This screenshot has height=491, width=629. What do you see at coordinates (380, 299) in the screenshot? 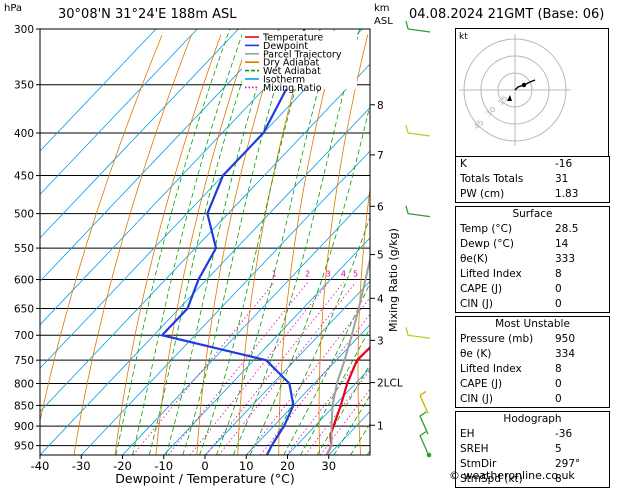
I see `km-tick-label: 4` at bounding box center [380, 299].